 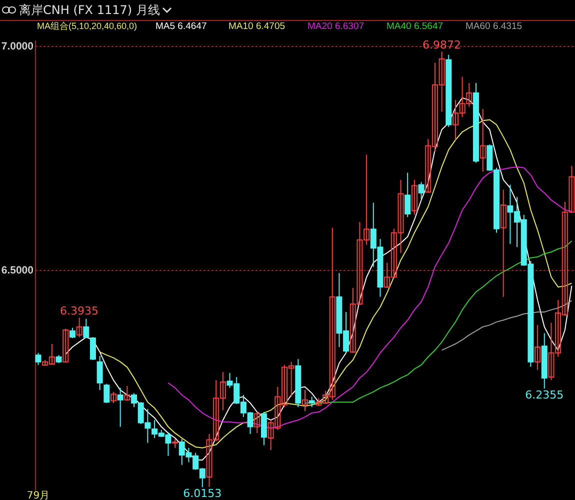 I want to click on annotation: 6.9872, so click(x=442, y=45).